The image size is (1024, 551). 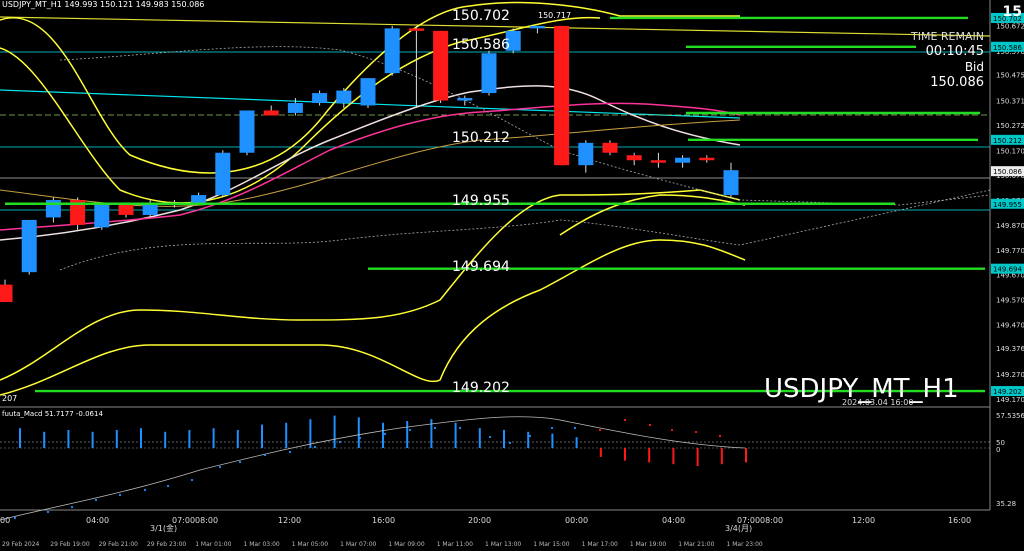 I want to click on corner-label: 15, so click(x=1012, y=12).